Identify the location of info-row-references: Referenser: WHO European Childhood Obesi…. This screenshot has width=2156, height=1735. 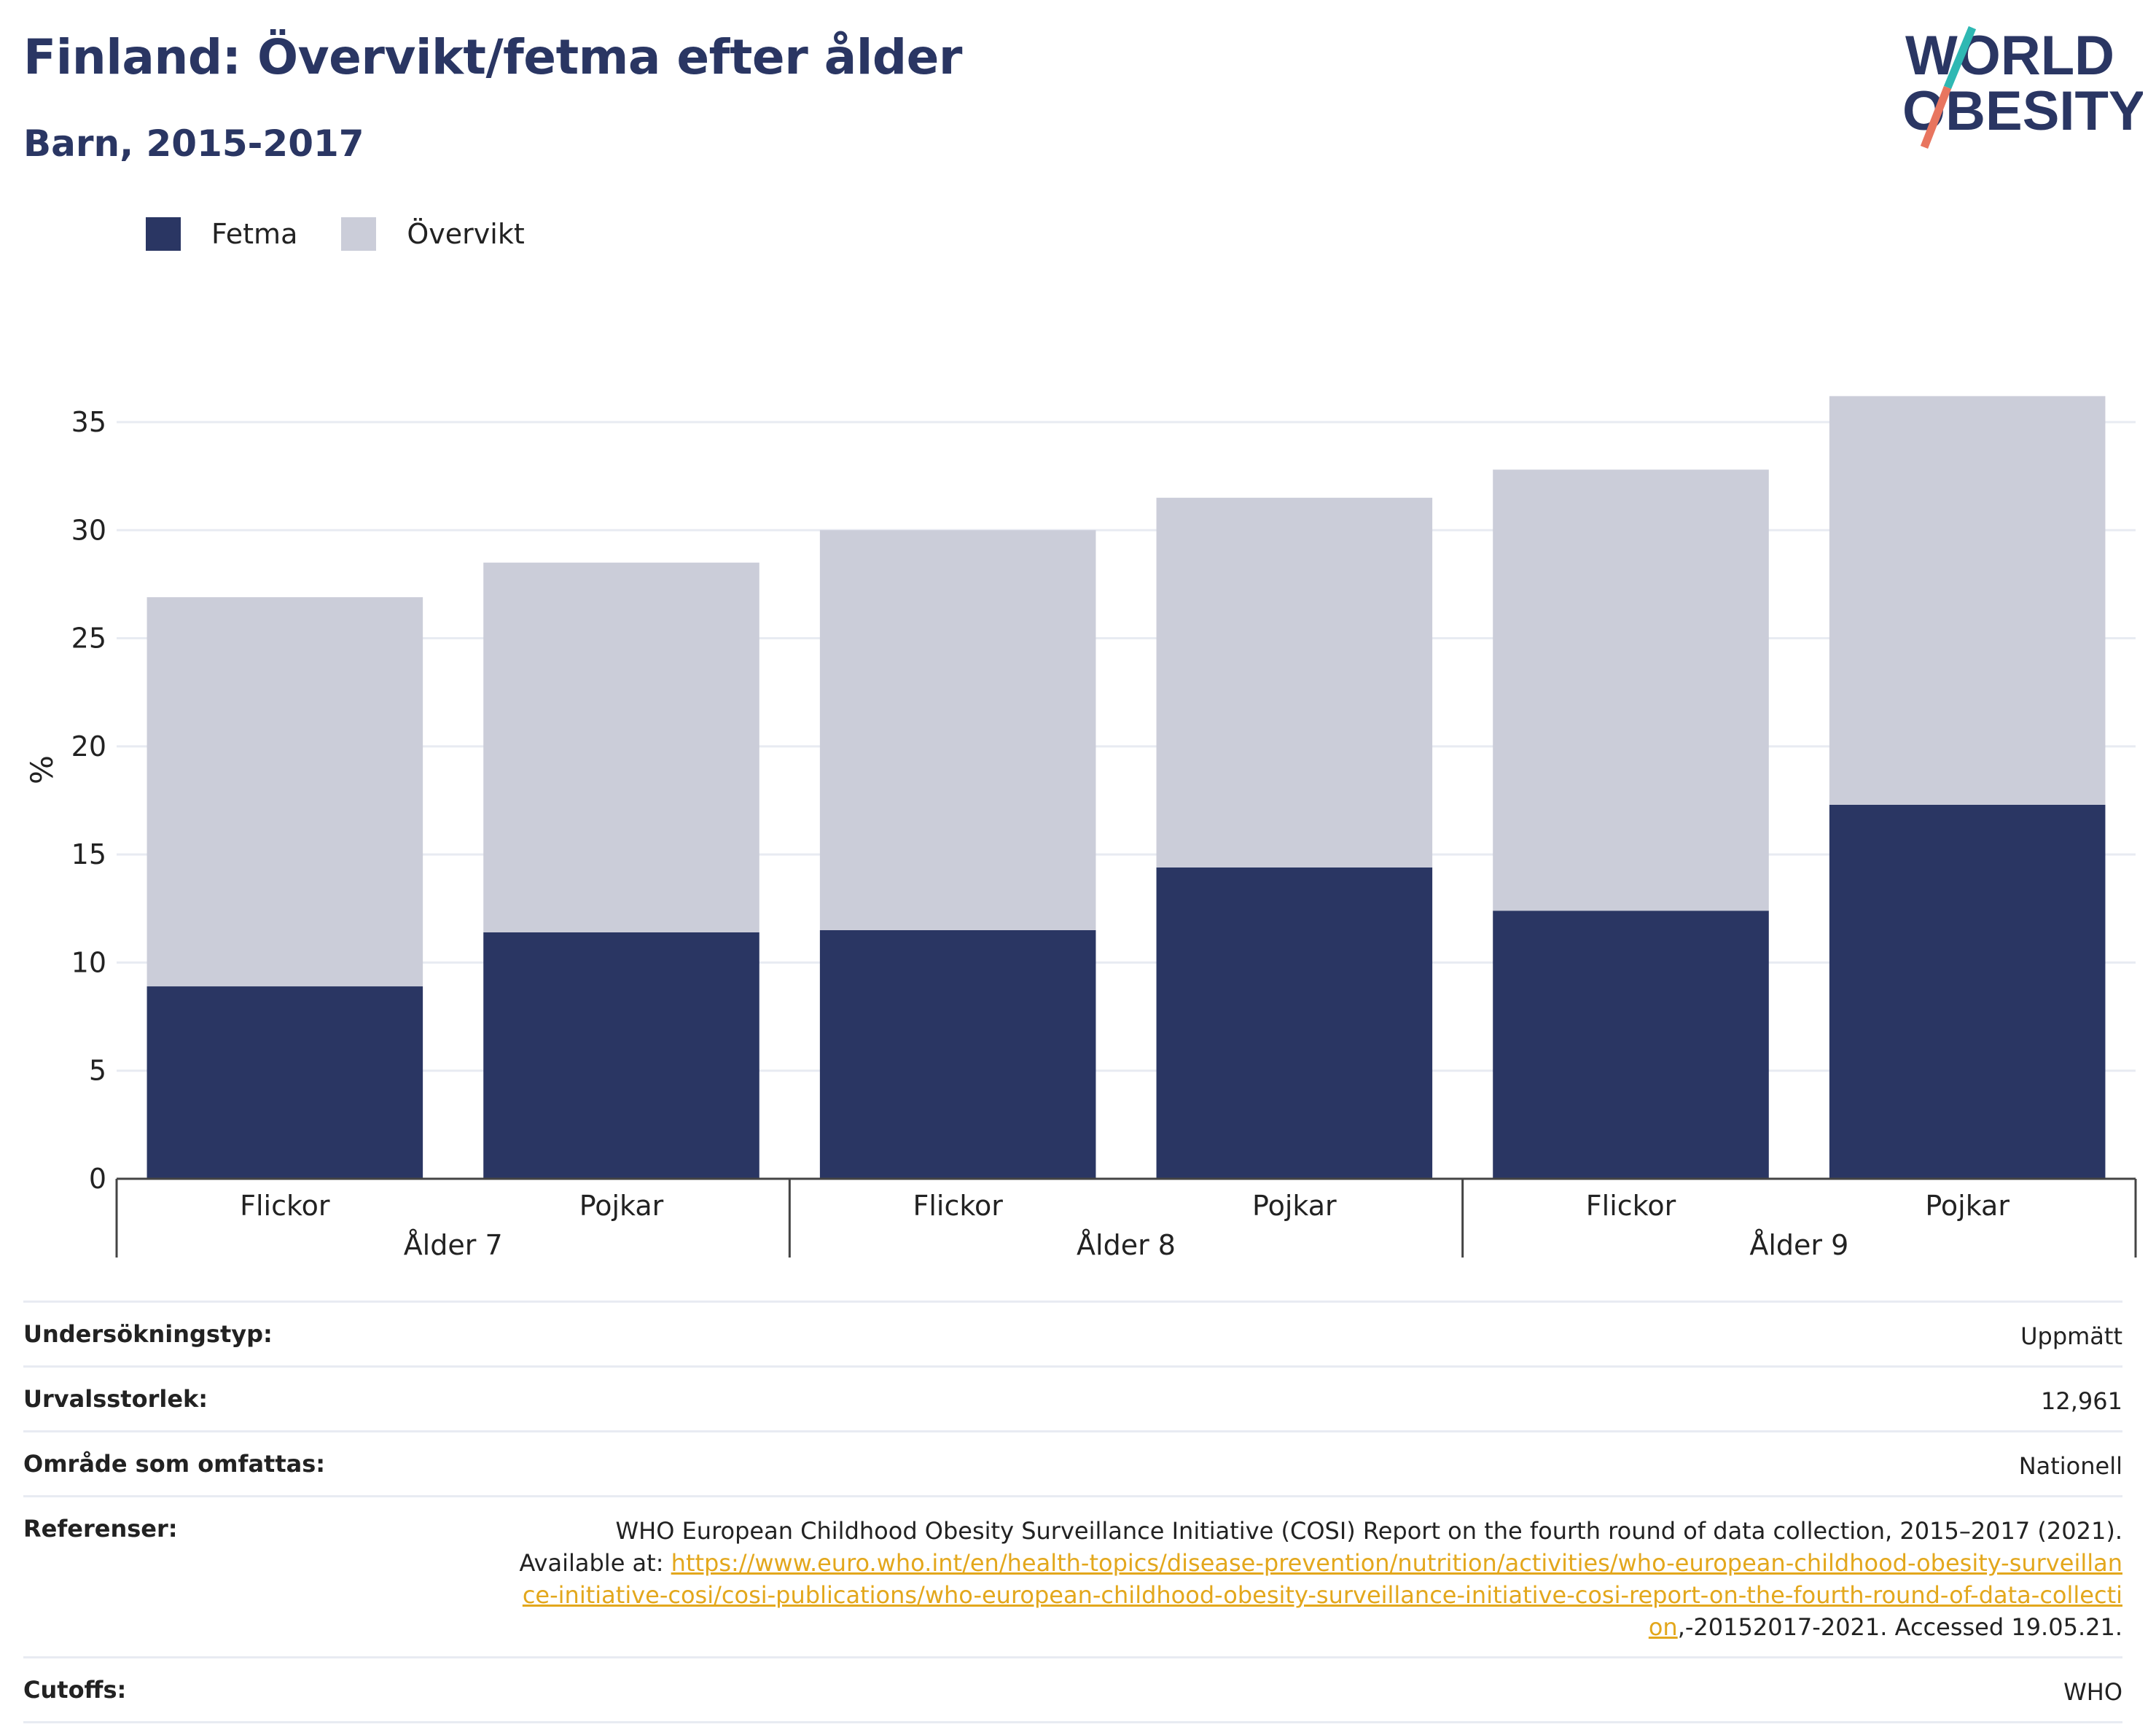
(1073, 1575).